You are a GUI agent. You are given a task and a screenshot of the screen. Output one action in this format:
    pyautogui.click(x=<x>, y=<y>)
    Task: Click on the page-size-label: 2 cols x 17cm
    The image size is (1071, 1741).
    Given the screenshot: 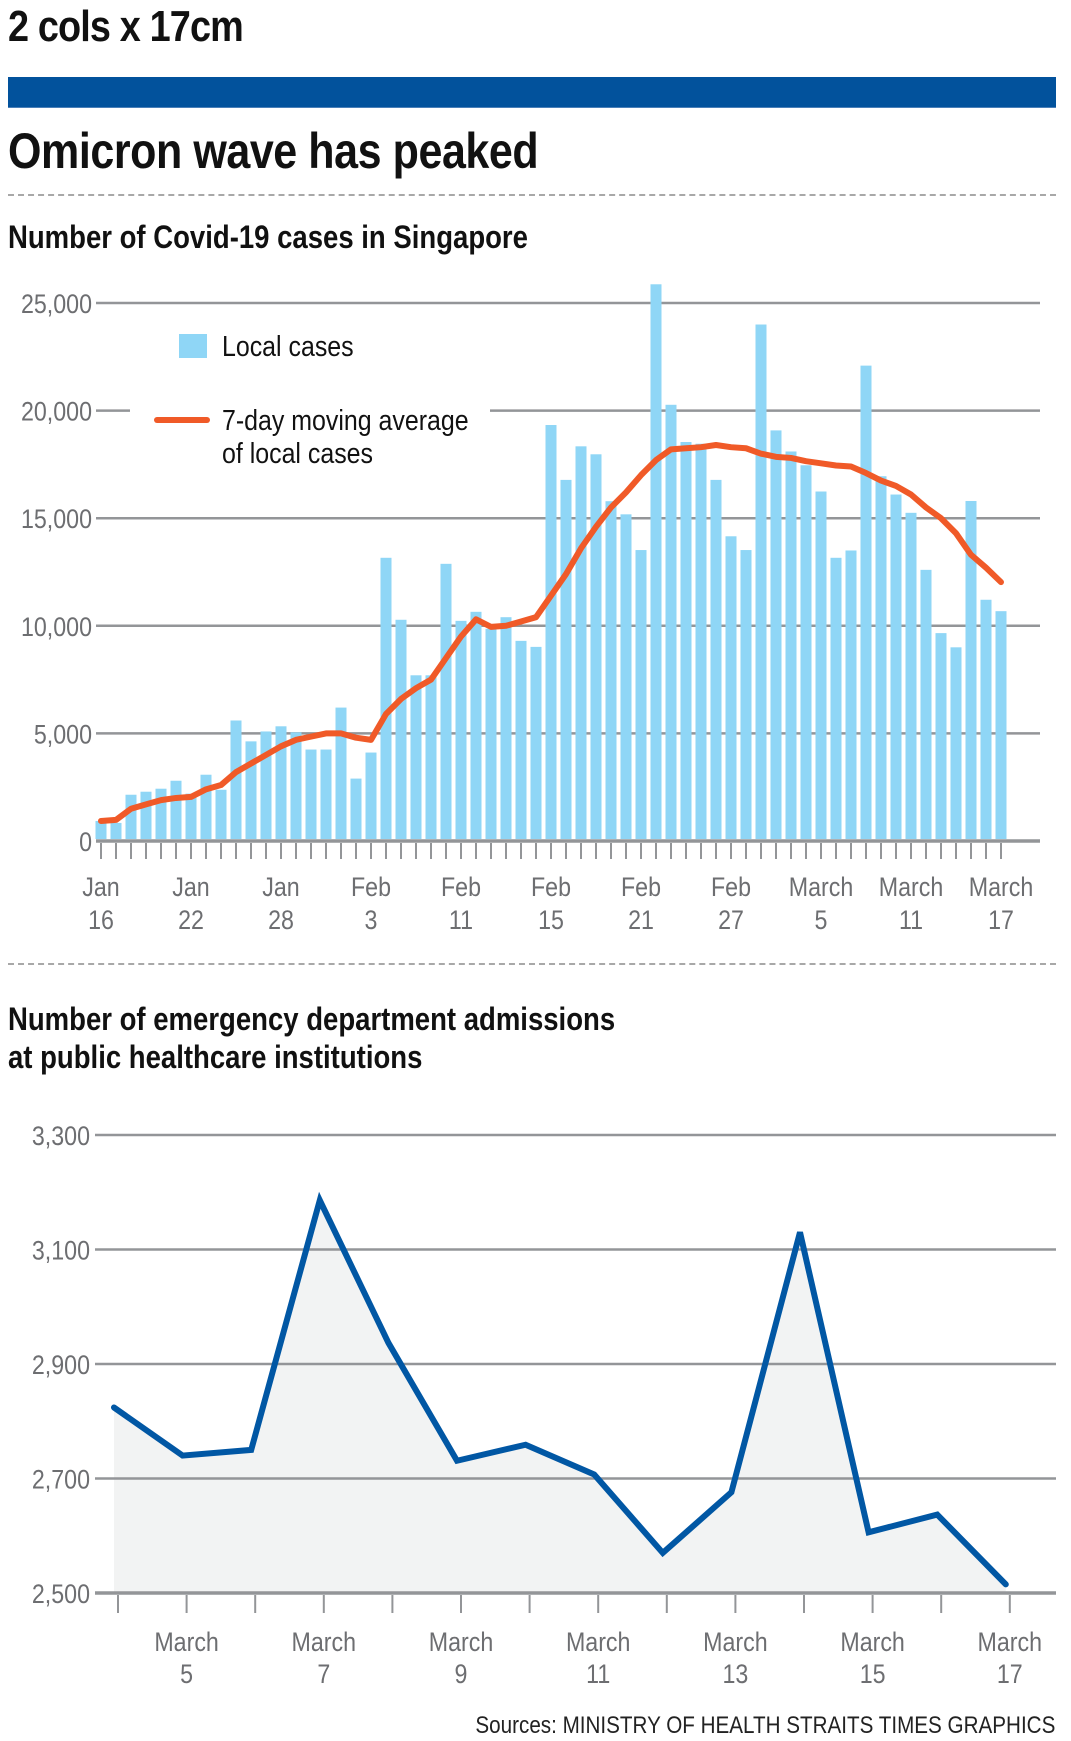 What is the action you would take?
    pyautogui.click(x=126, y=26)
    